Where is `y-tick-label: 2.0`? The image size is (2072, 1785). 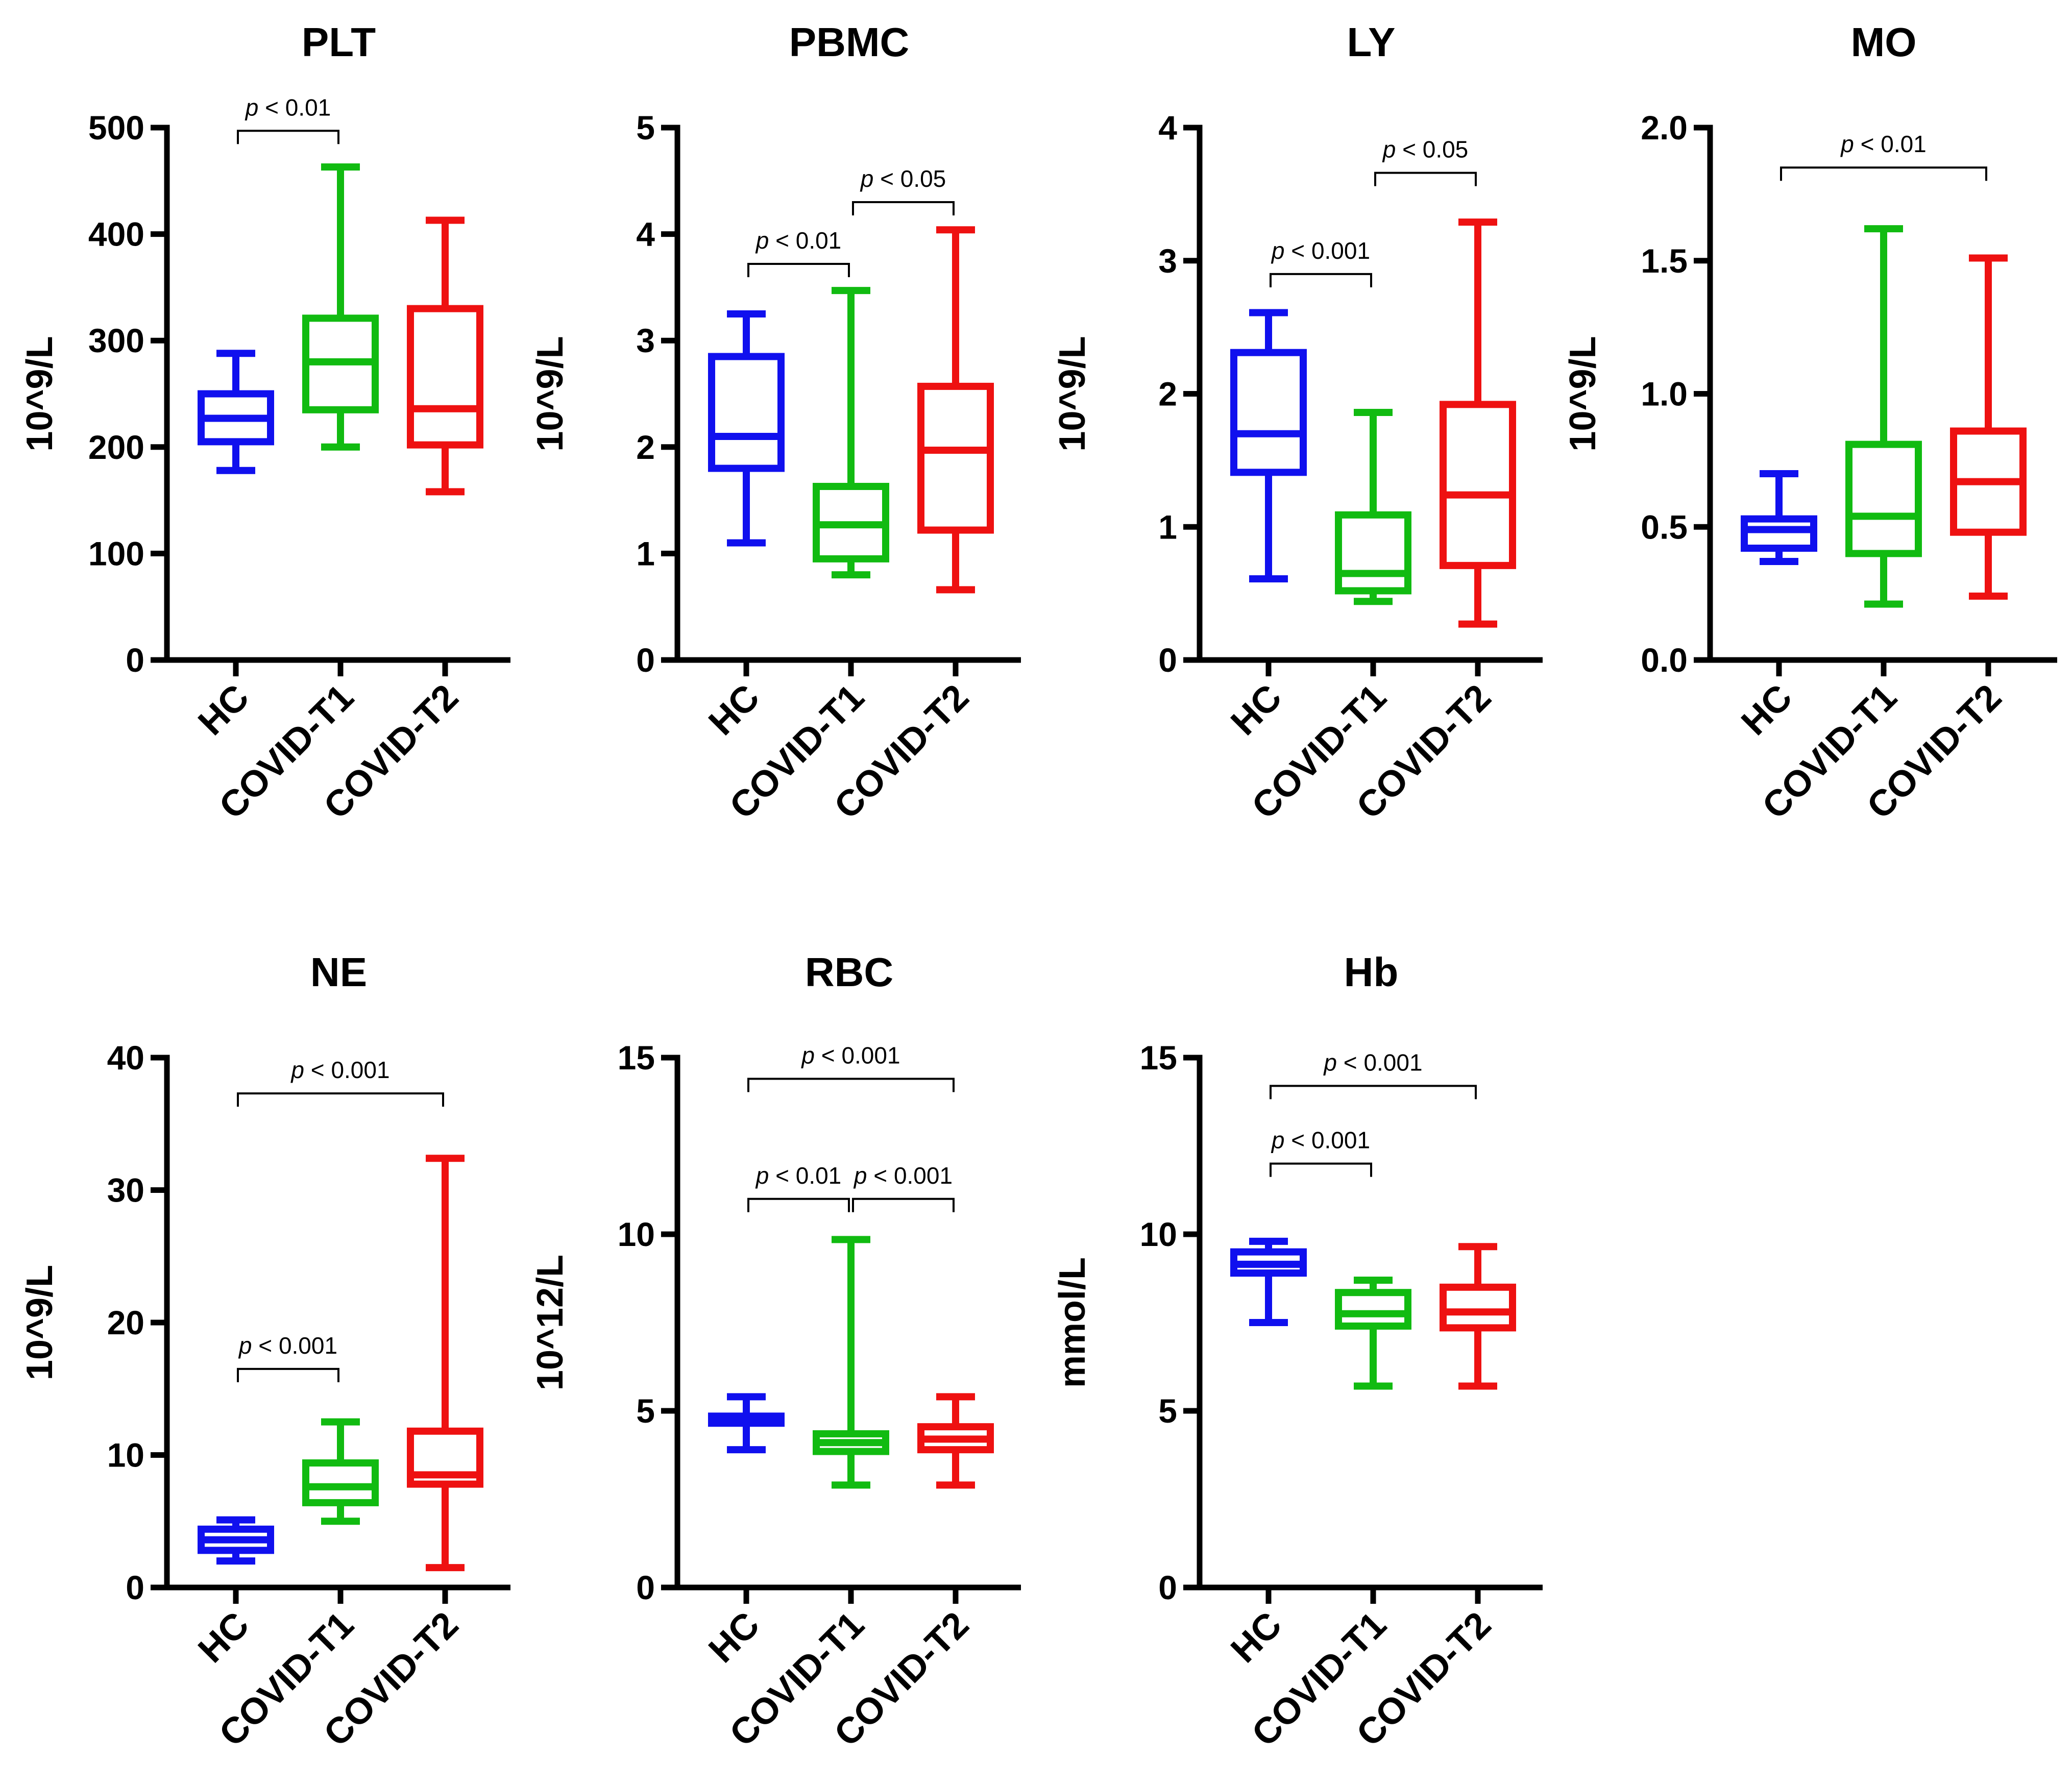 y-tick-label: 2.0 is located at coordinates (1664, 128).